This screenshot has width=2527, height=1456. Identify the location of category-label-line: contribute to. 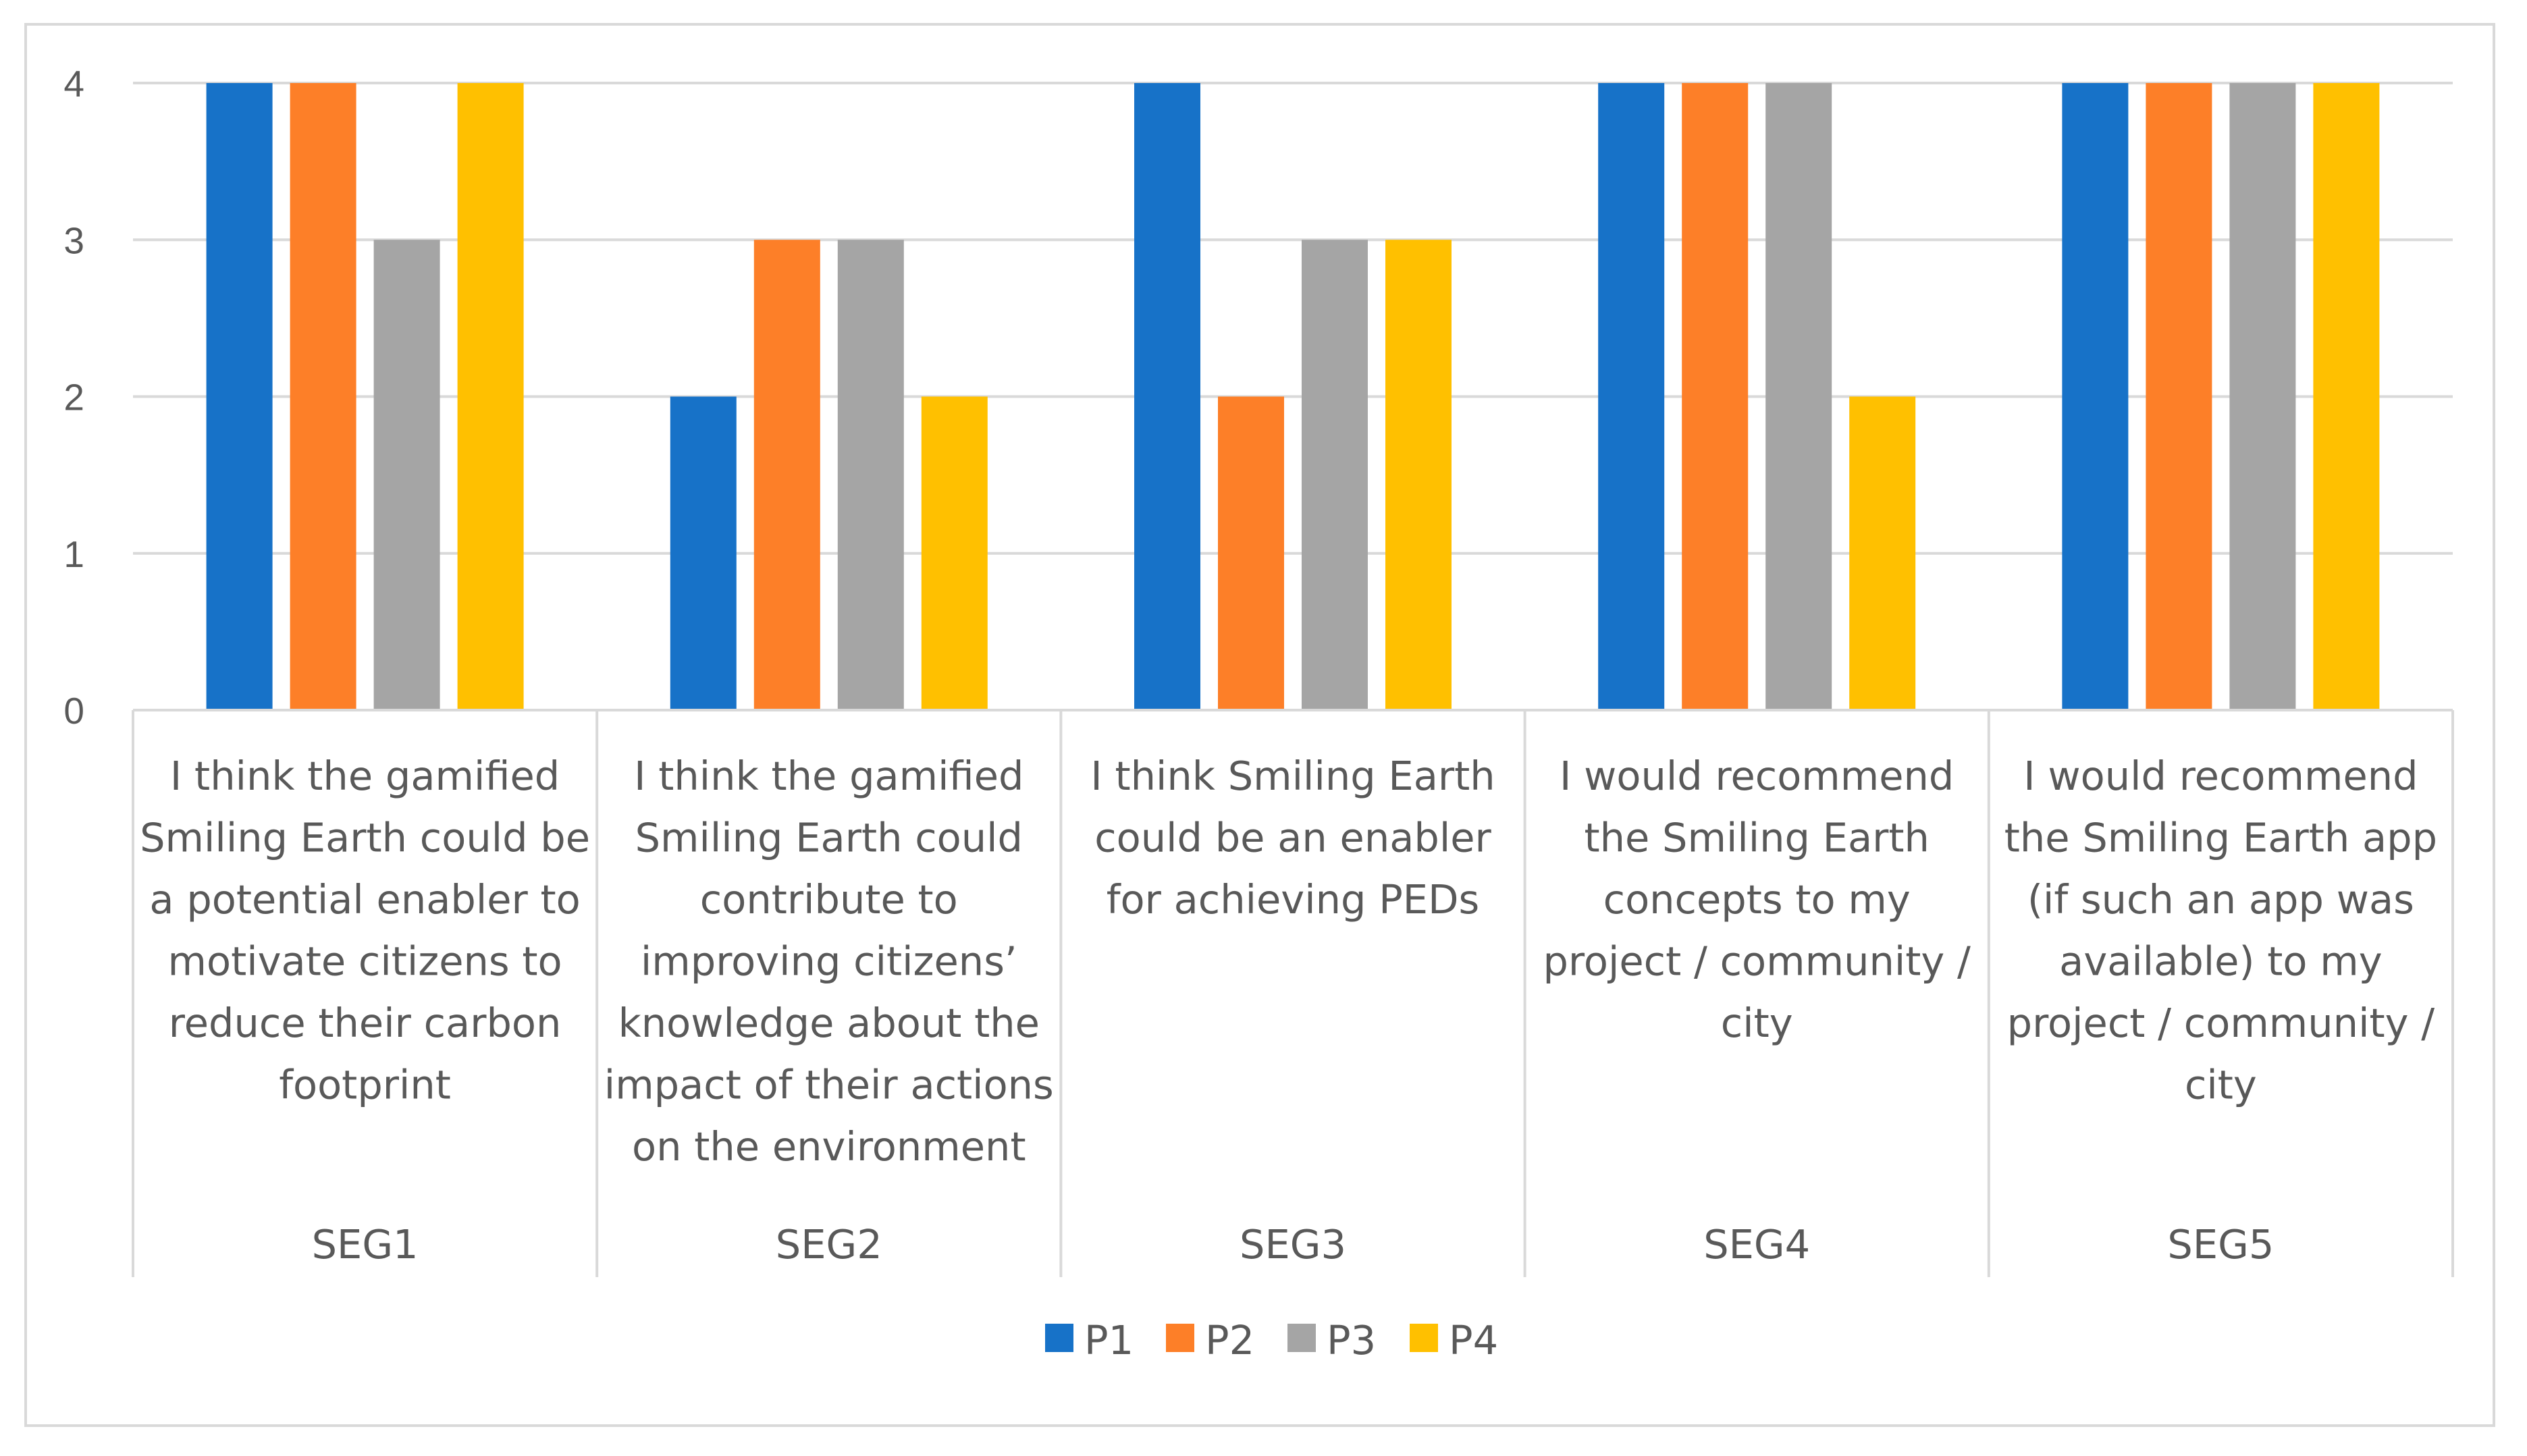
(829, 900).